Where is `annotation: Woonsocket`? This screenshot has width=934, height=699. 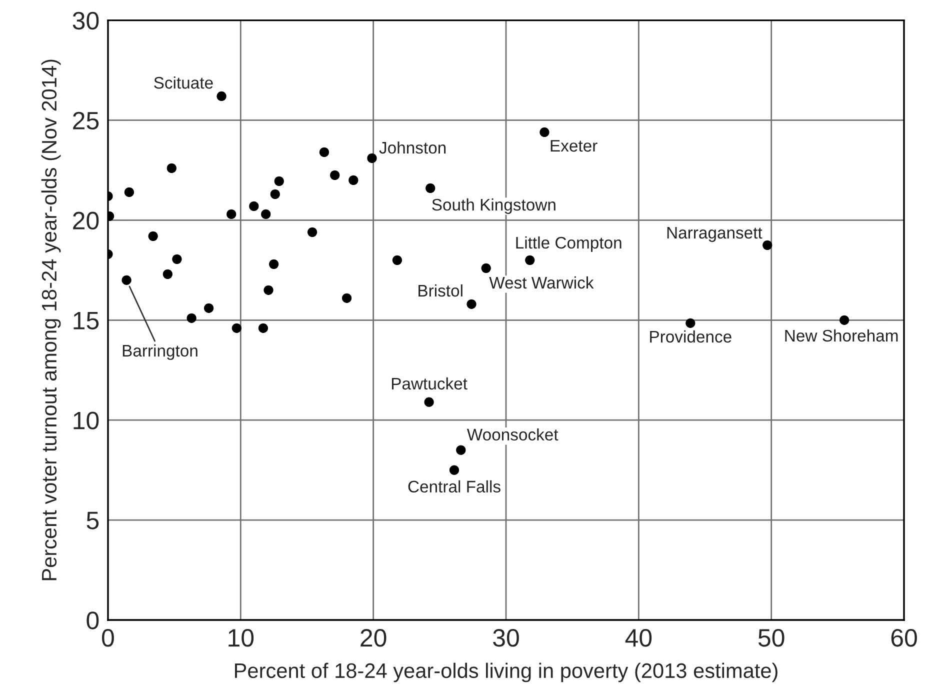
annotation: Woonsocket is located at coordinates (512, 434).